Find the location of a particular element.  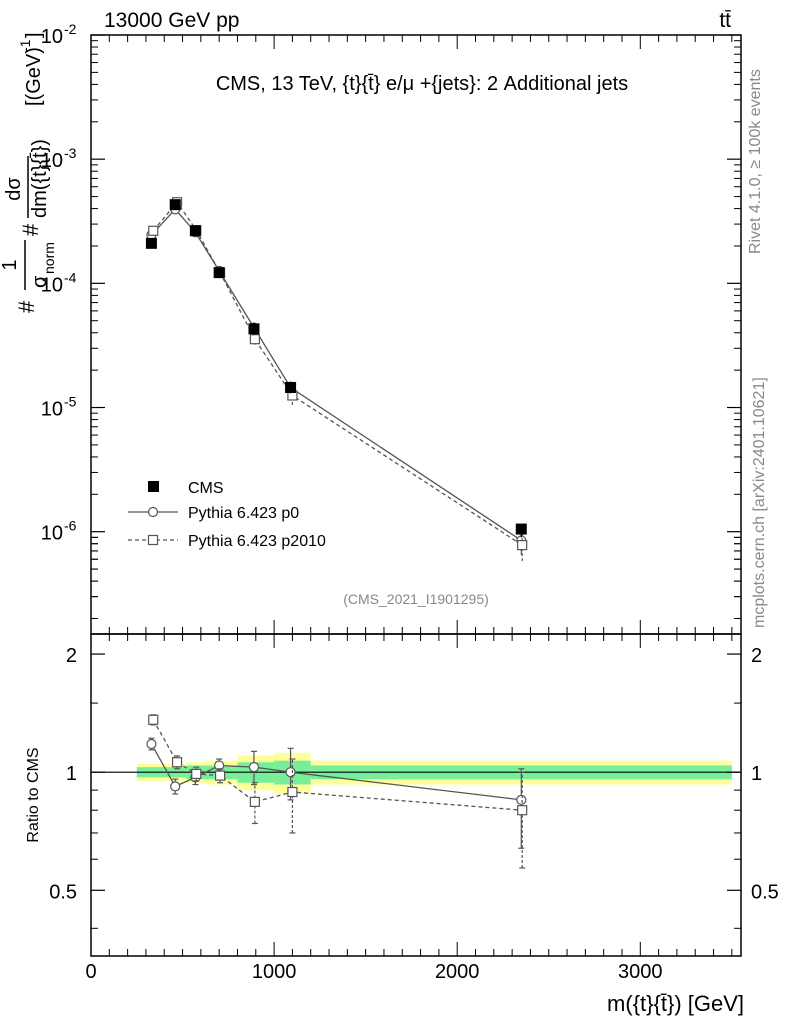

ratio-tick-label-right: 0.5 is located at coordinates (765, 892).